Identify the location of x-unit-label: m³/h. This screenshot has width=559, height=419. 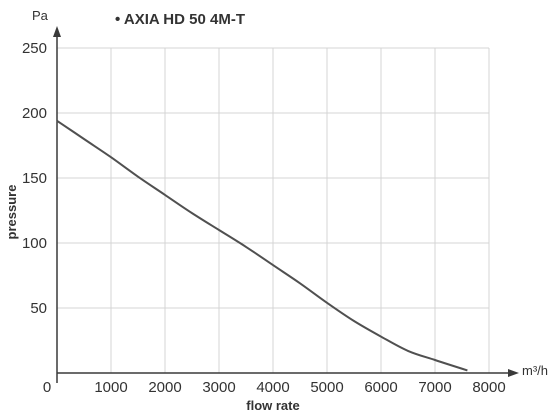
(535, 370).